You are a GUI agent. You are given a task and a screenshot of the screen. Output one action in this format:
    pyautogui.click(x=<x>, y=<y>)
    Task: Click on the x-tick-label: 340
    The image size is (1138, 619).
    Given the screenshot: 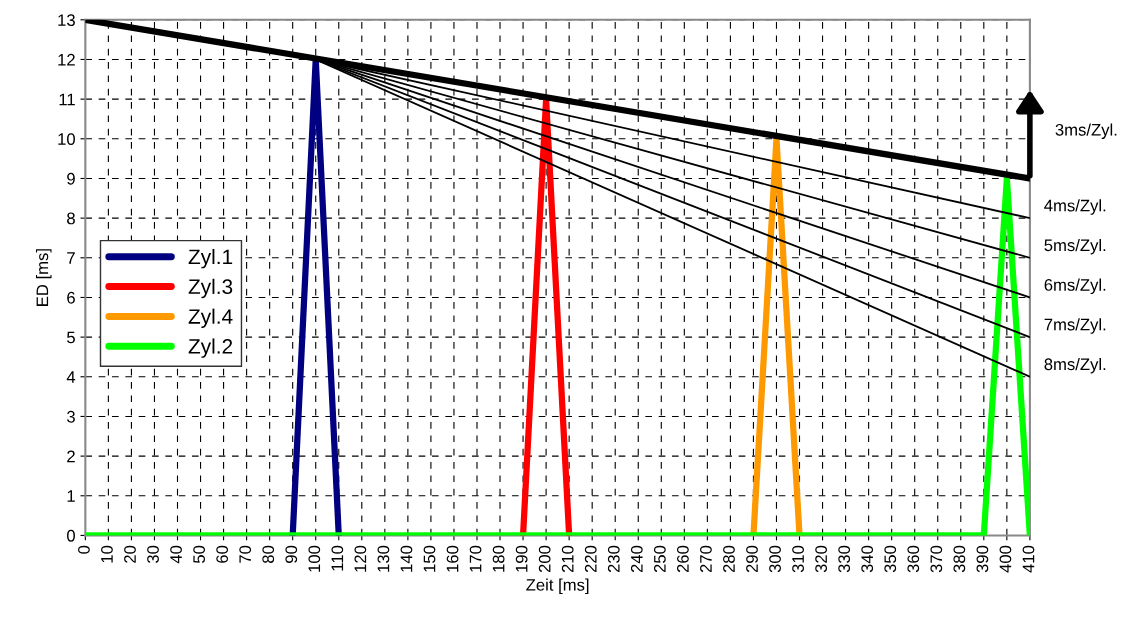 What is the action you would take?
    pyautogui.click(x=867, y=559)
    